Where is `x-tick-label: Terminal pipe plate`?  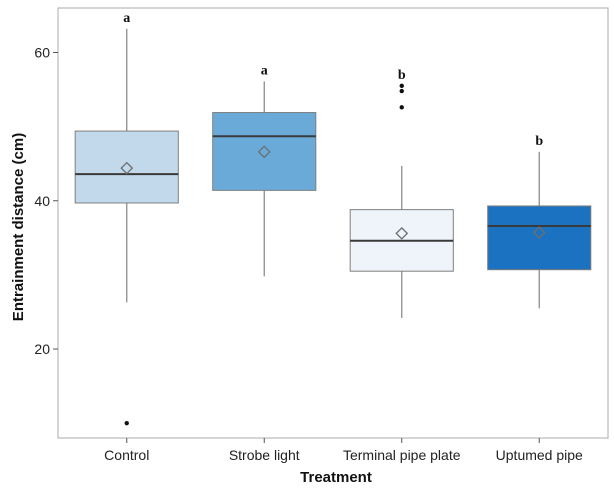 x-tick-label: Terminal pipe plate is located at coordinates (402, 455).